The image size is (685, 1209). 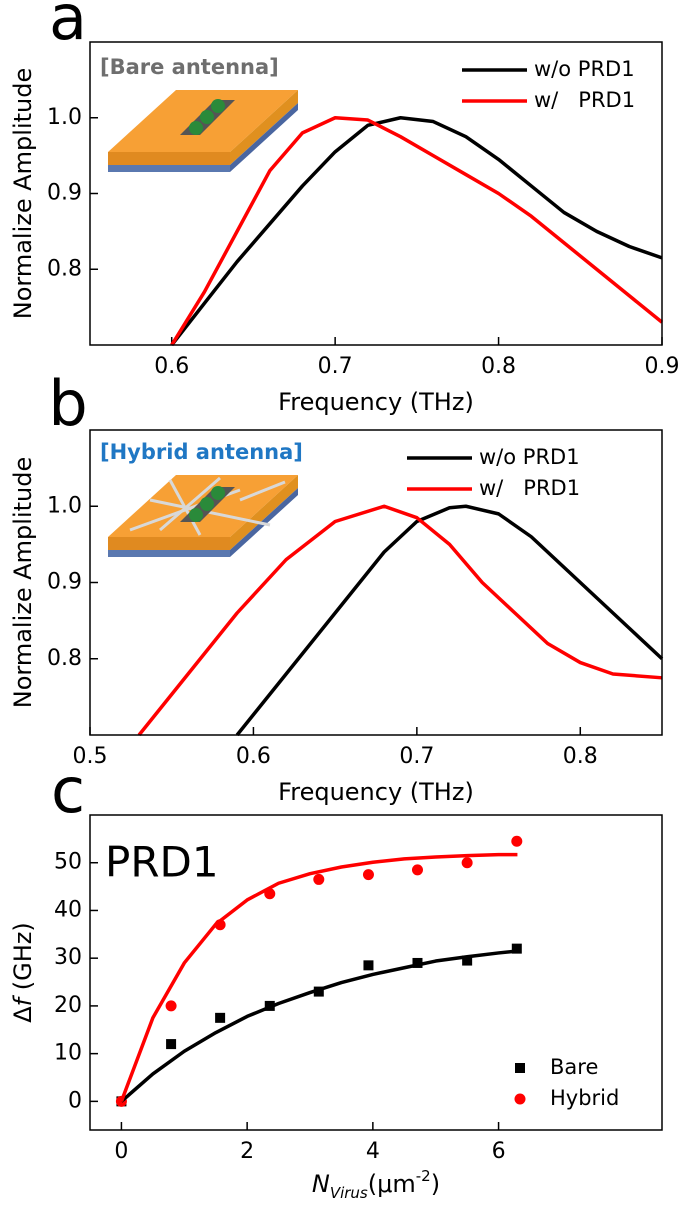 I want to click on x-tick-label: 6, so click(x=499, y=1151).